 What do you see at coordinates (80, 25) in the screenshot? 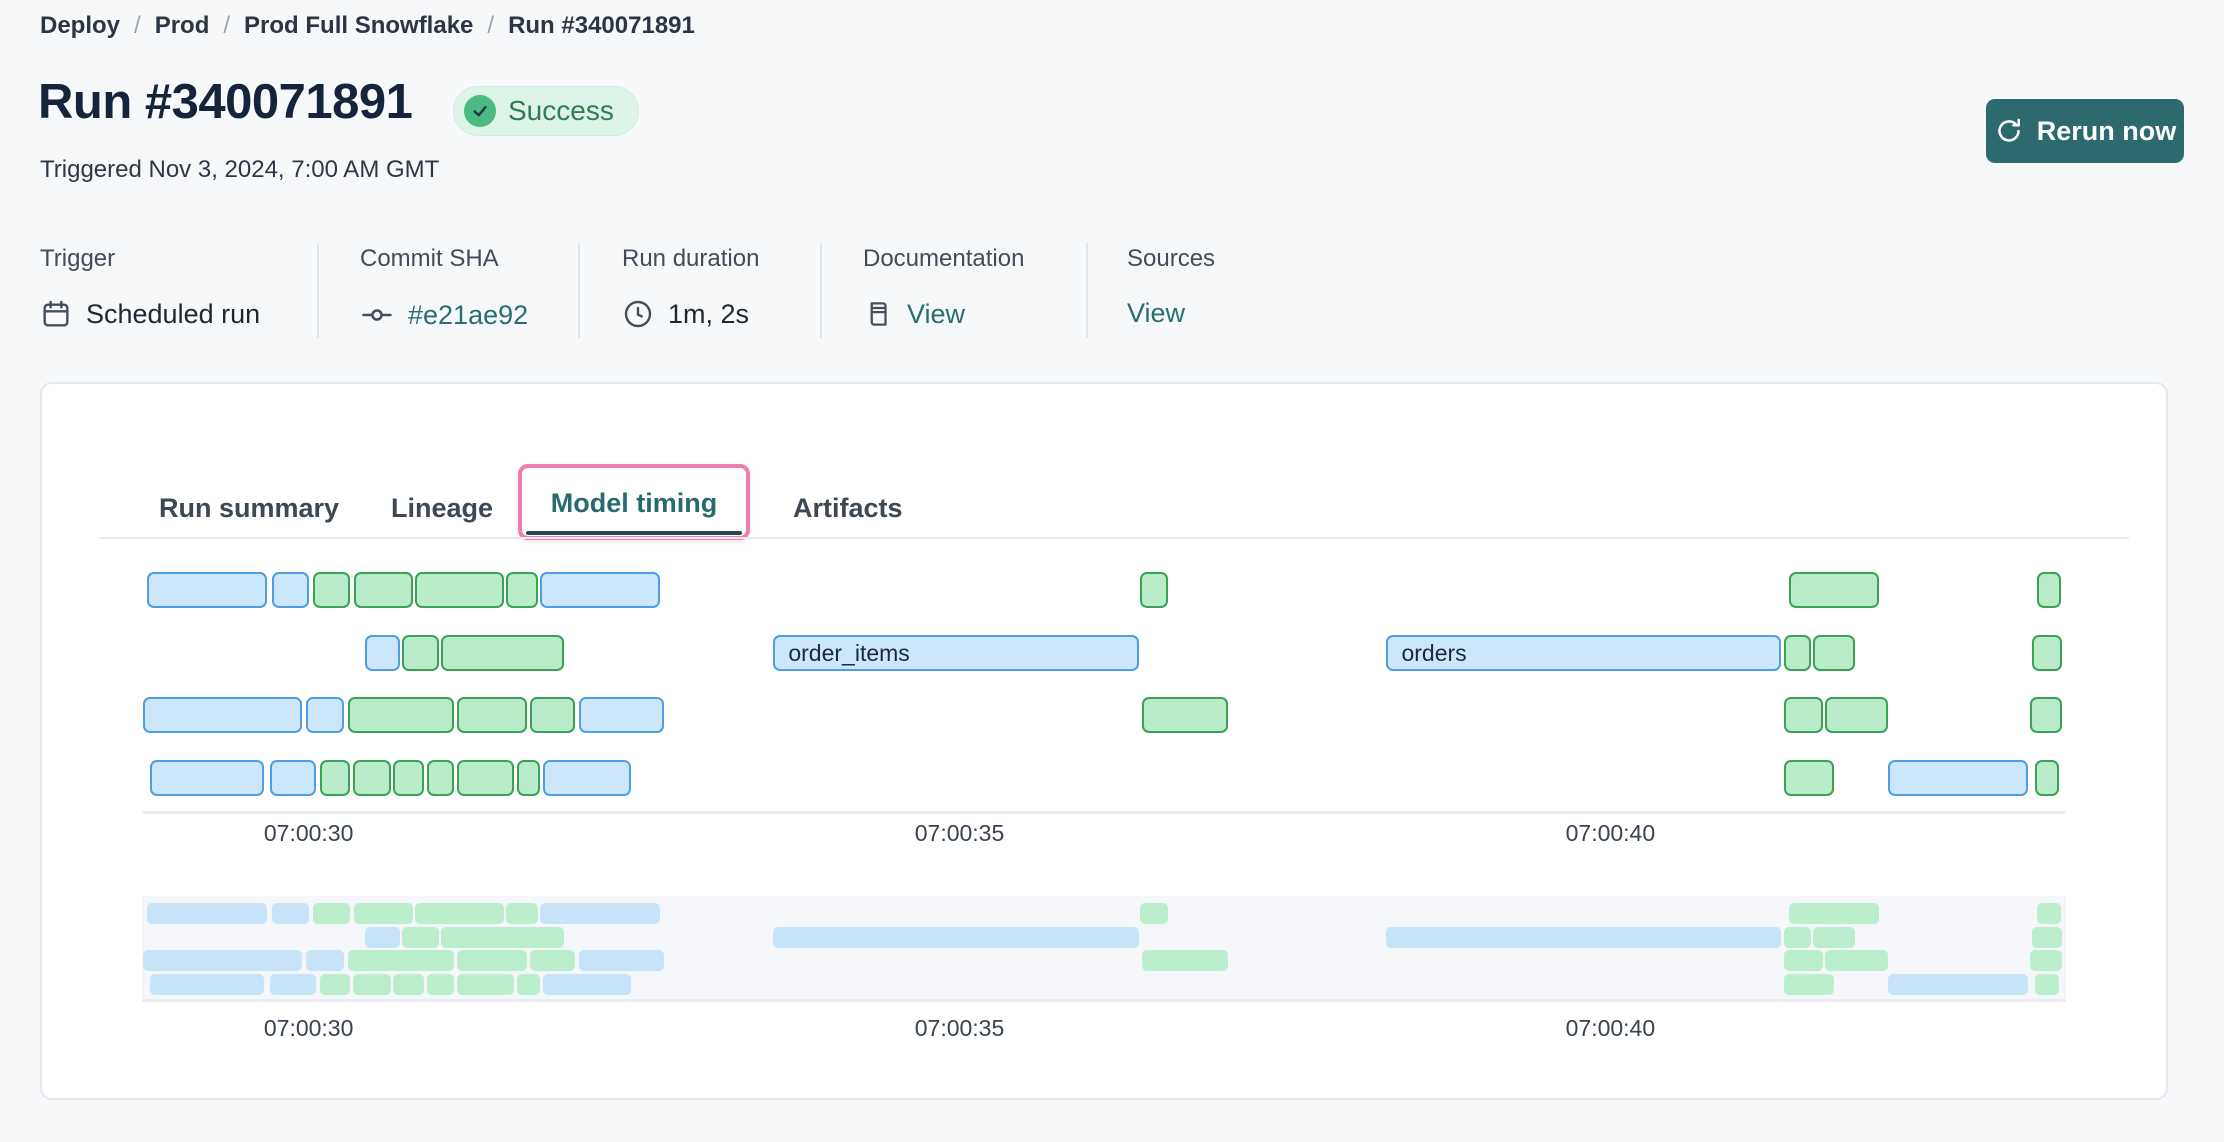
I see `breadcrumb-item-deploy: Deploy` at bounding box center [80, 25].